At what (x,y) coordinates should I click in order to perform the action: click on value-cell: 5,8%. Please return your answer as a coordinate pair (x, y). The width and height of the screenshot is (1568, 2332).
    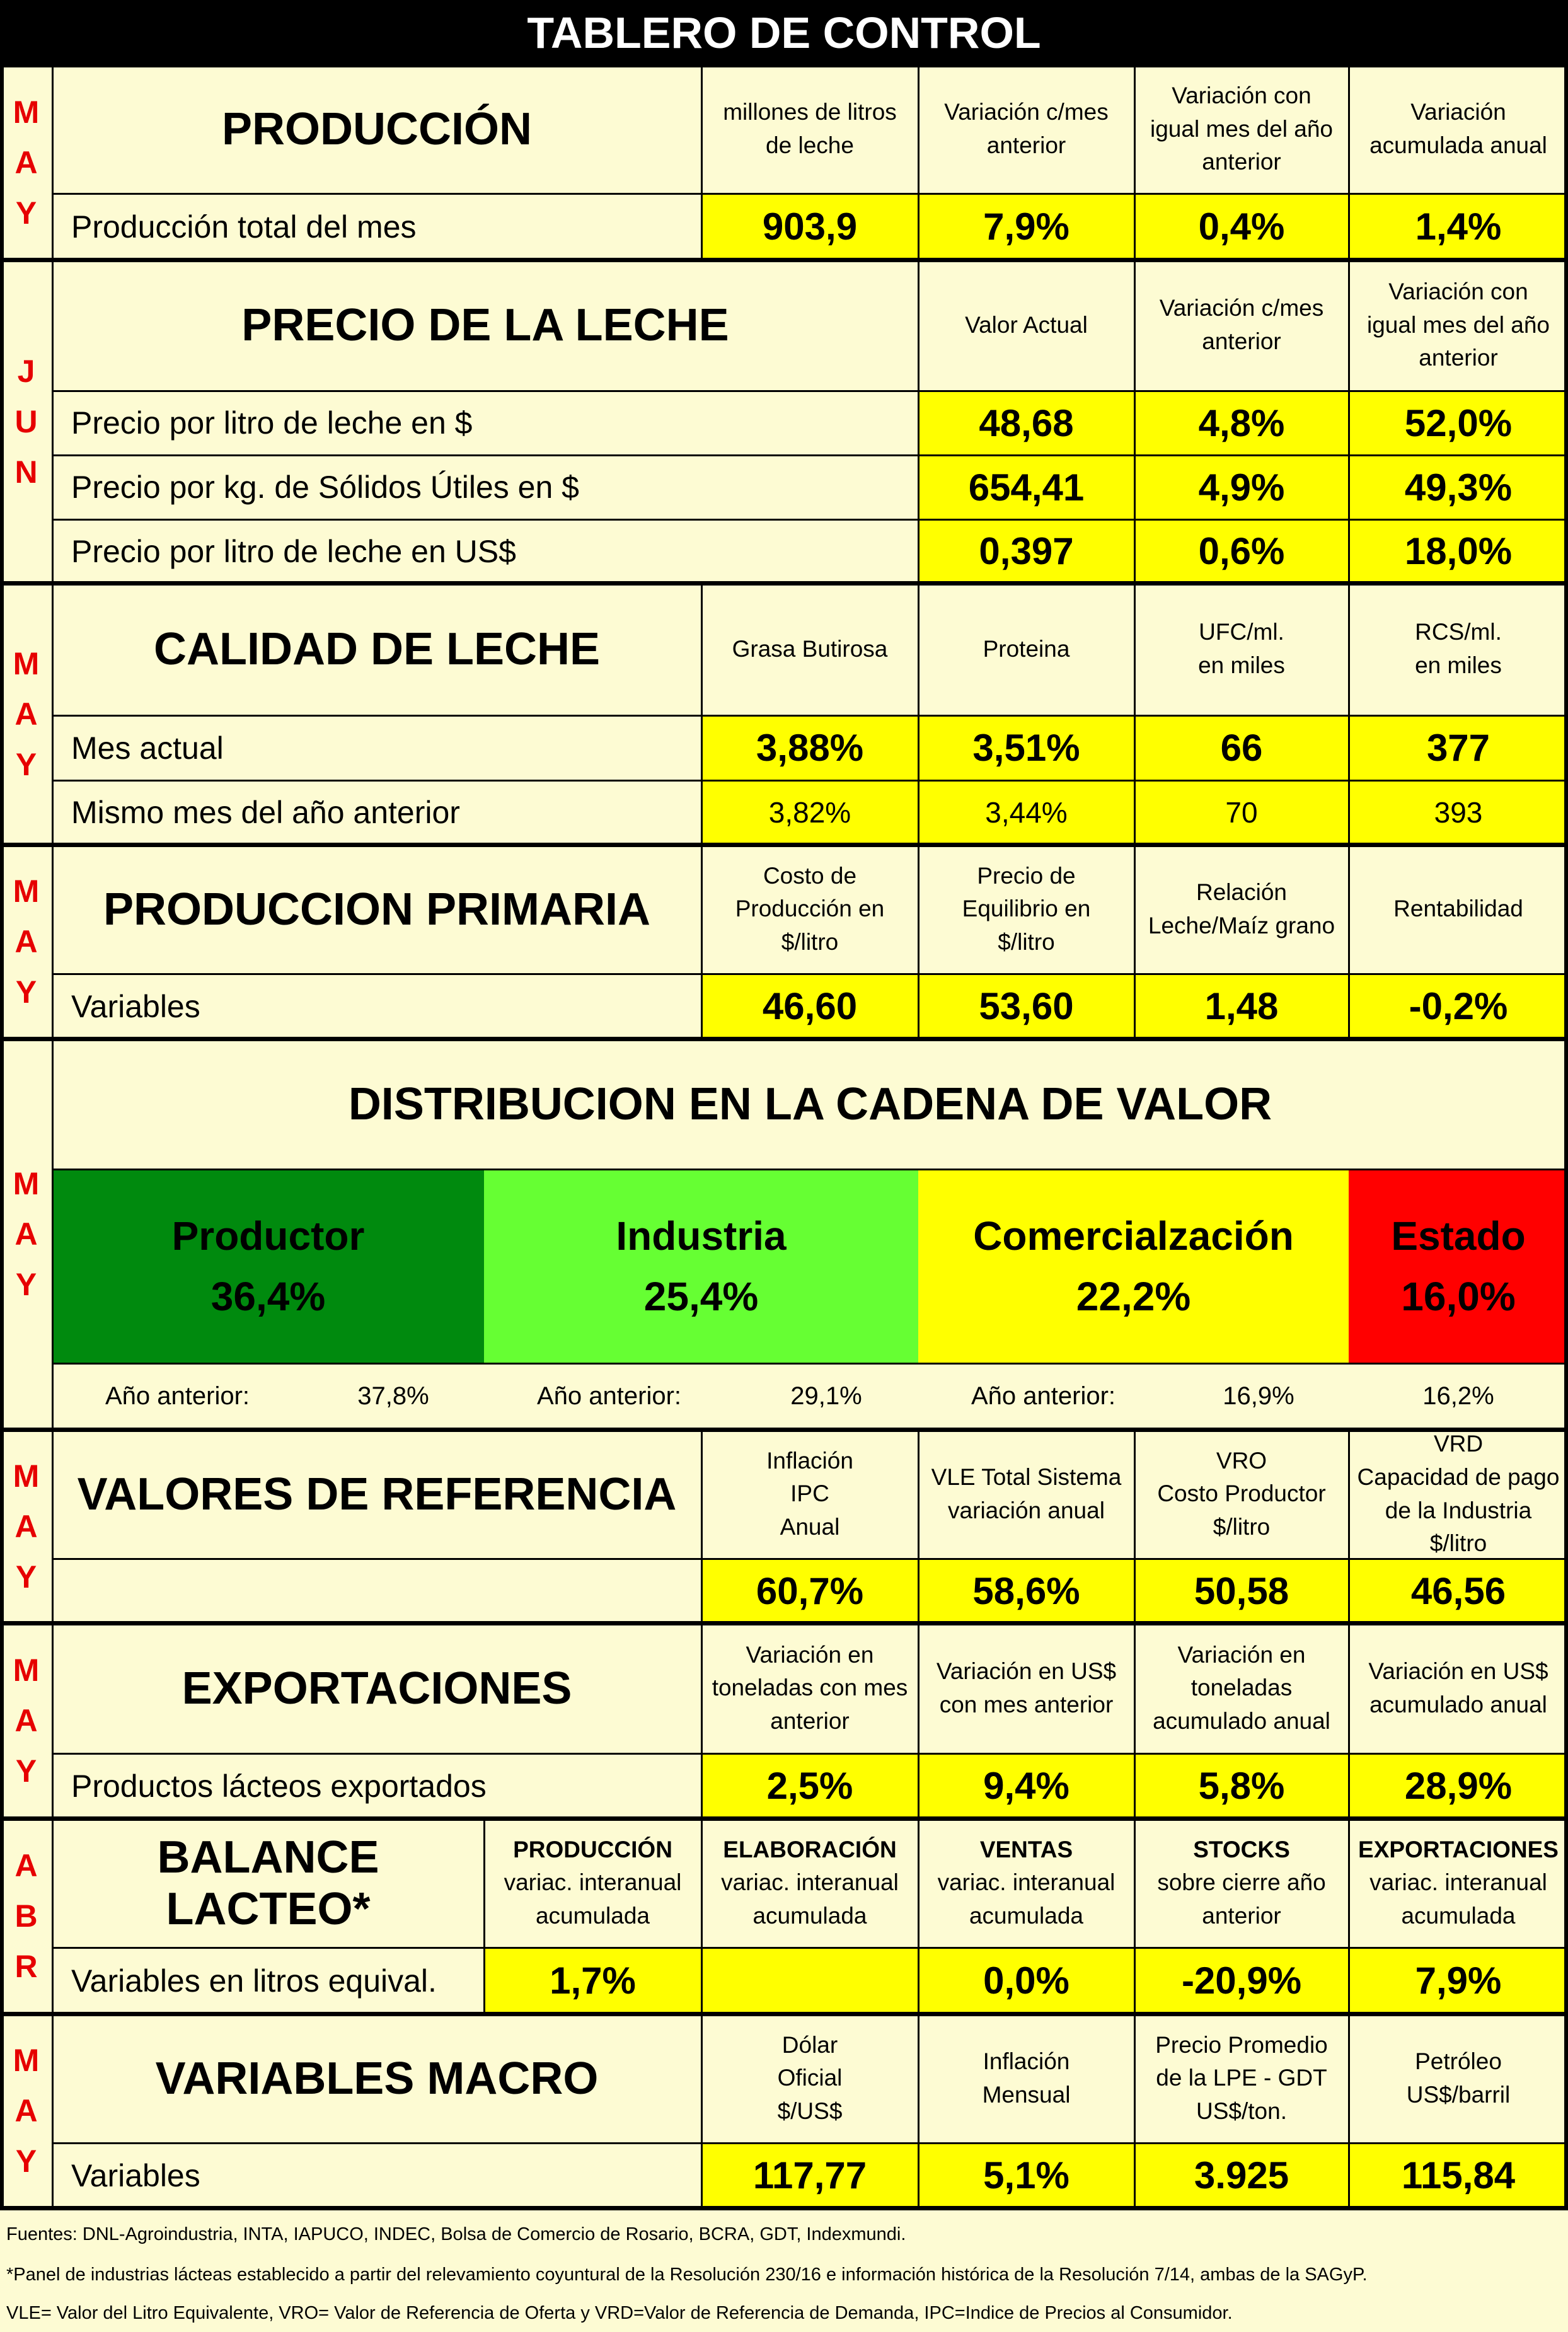
    Looking at the image, I should click on (1242, 1785).